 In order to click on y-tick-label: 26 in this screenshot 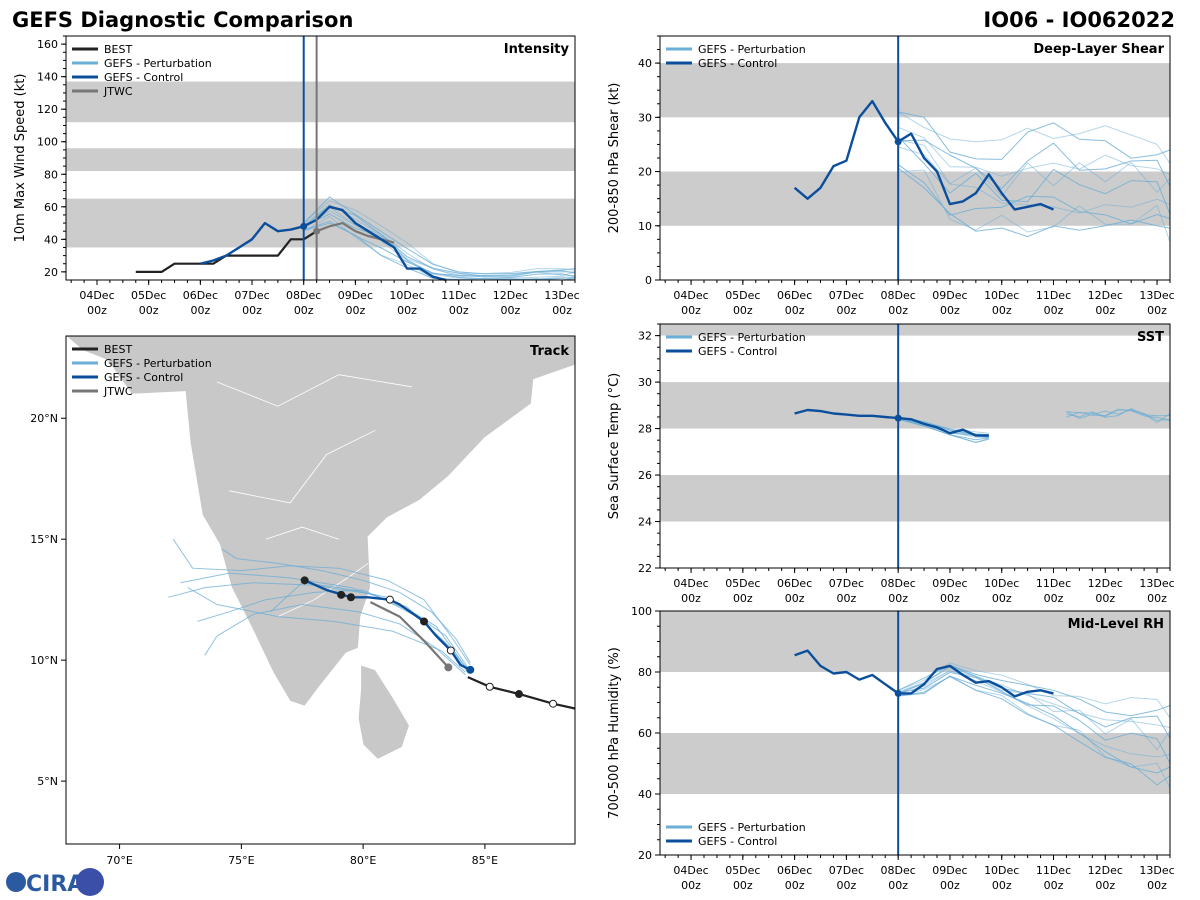, I will do `click(645, 475)`.